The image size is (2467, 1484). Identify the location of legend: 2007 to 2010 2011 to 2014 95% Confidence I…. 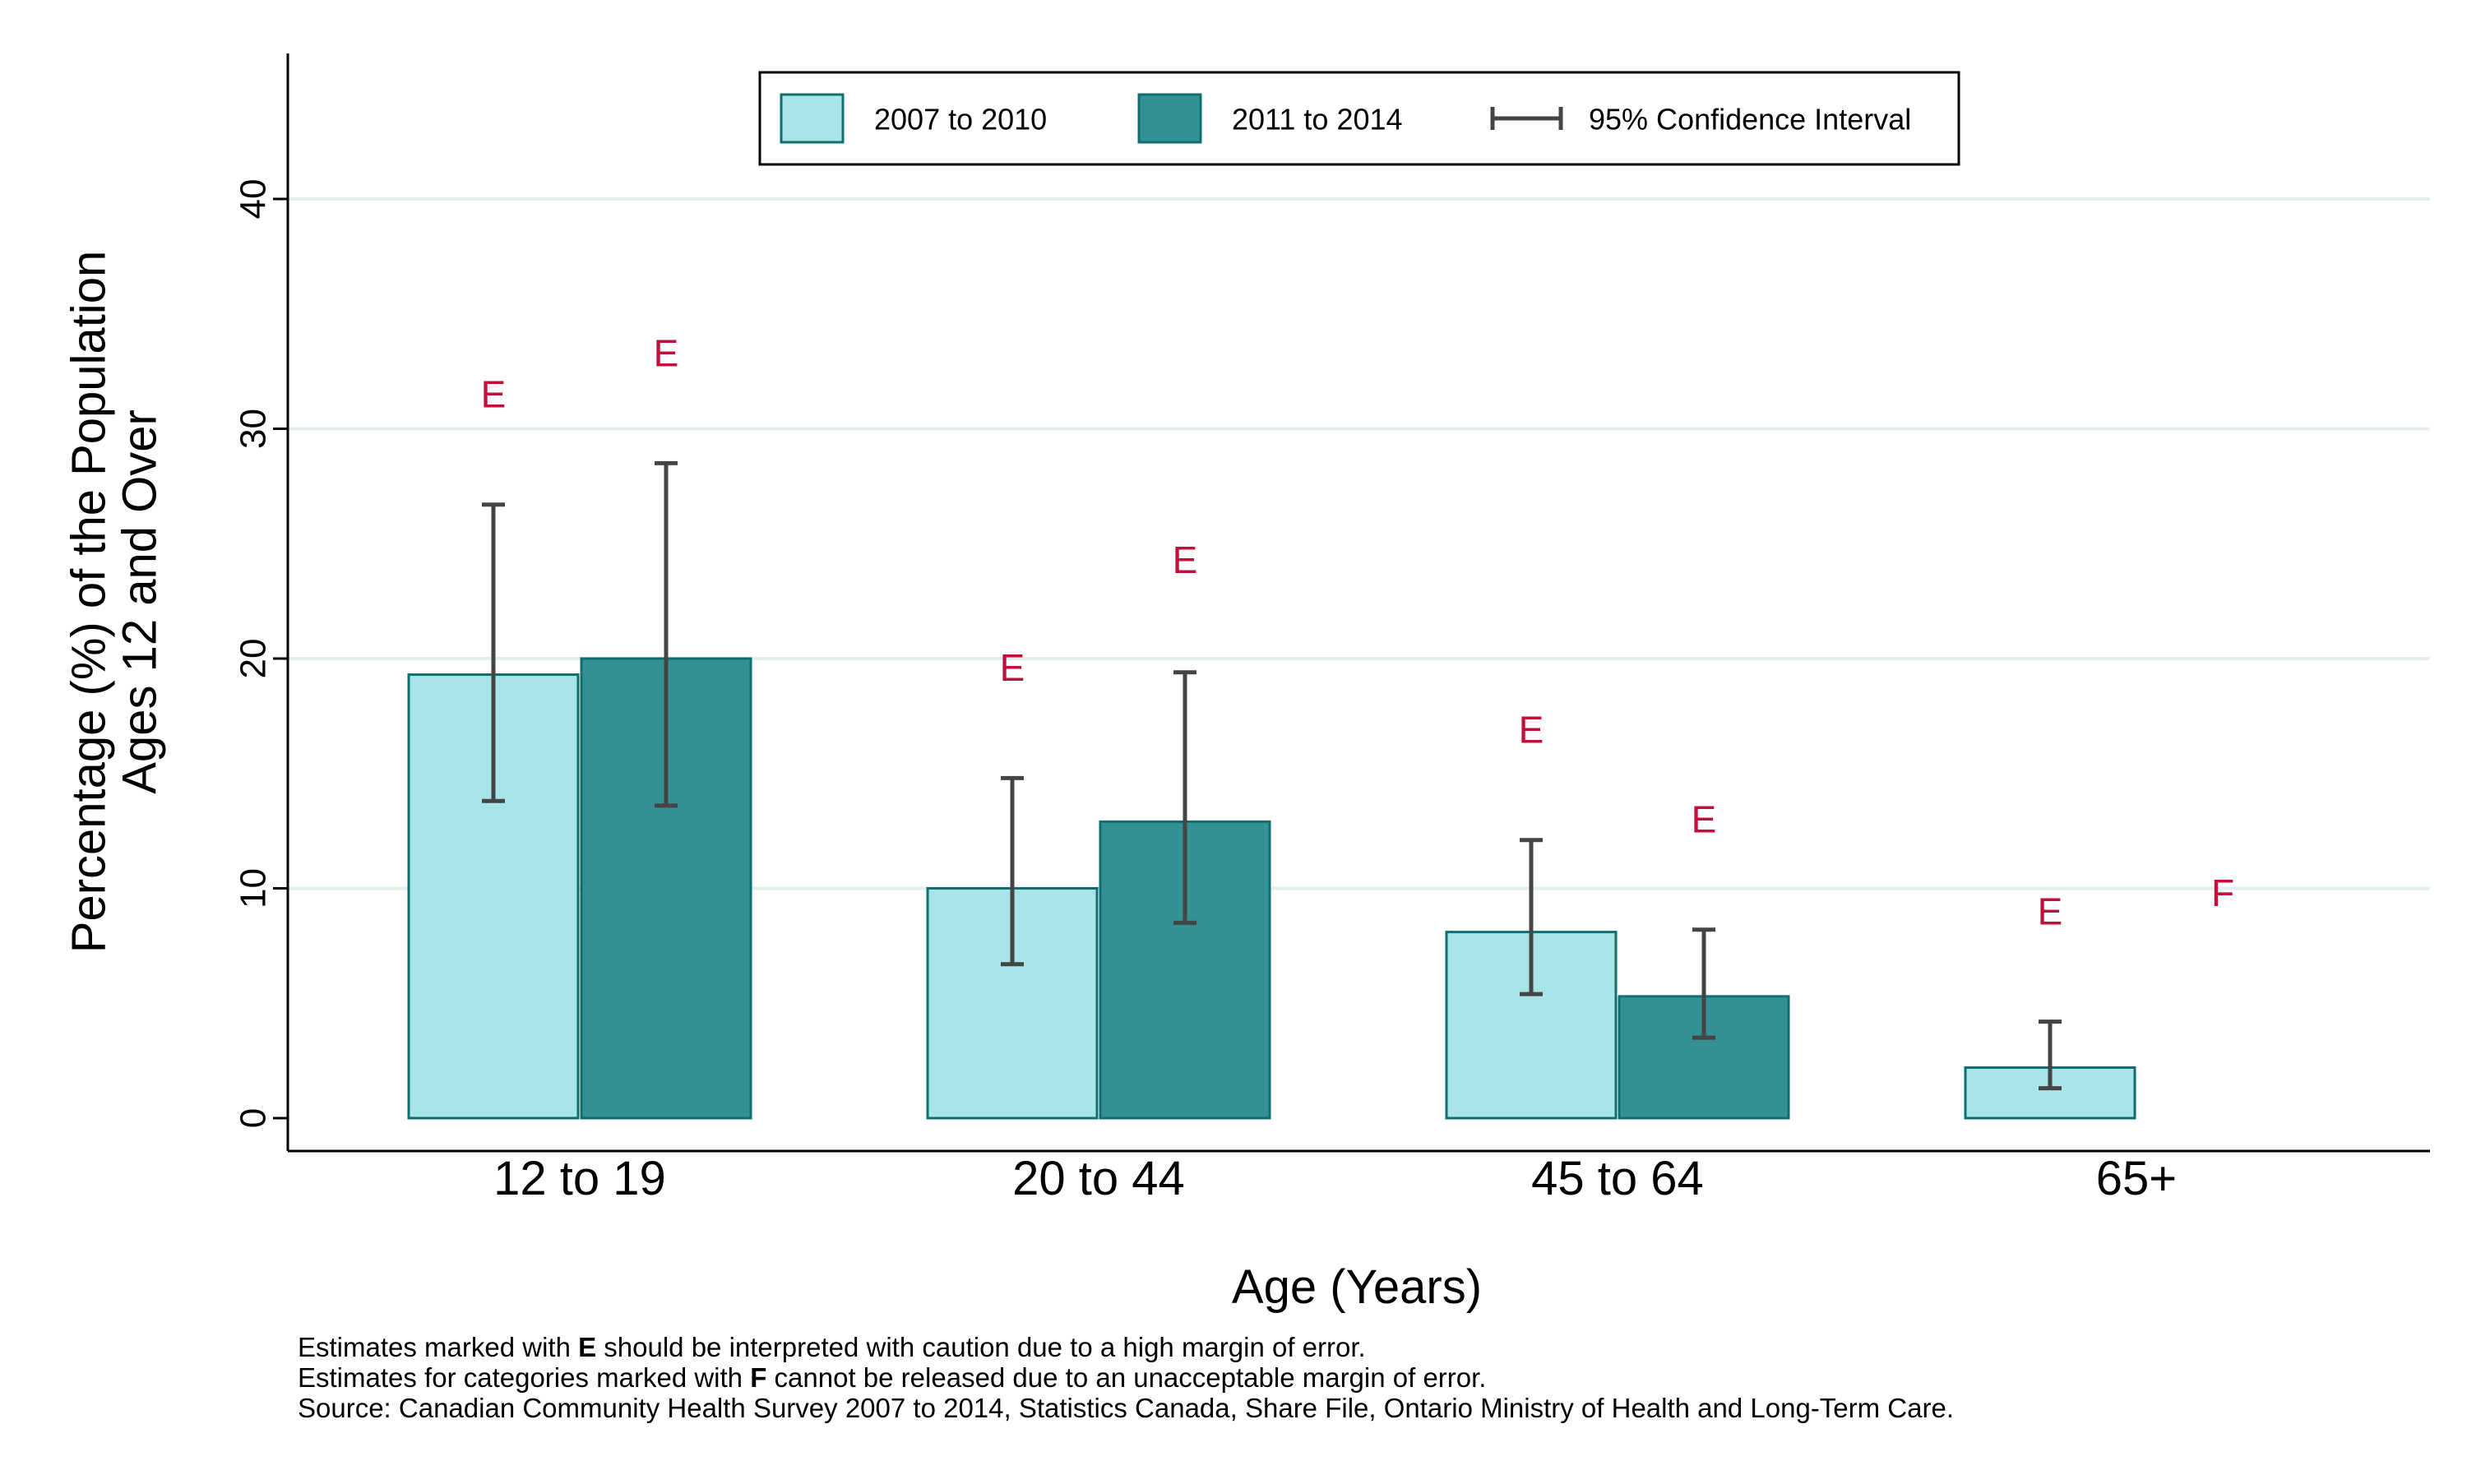
(1359, 119).